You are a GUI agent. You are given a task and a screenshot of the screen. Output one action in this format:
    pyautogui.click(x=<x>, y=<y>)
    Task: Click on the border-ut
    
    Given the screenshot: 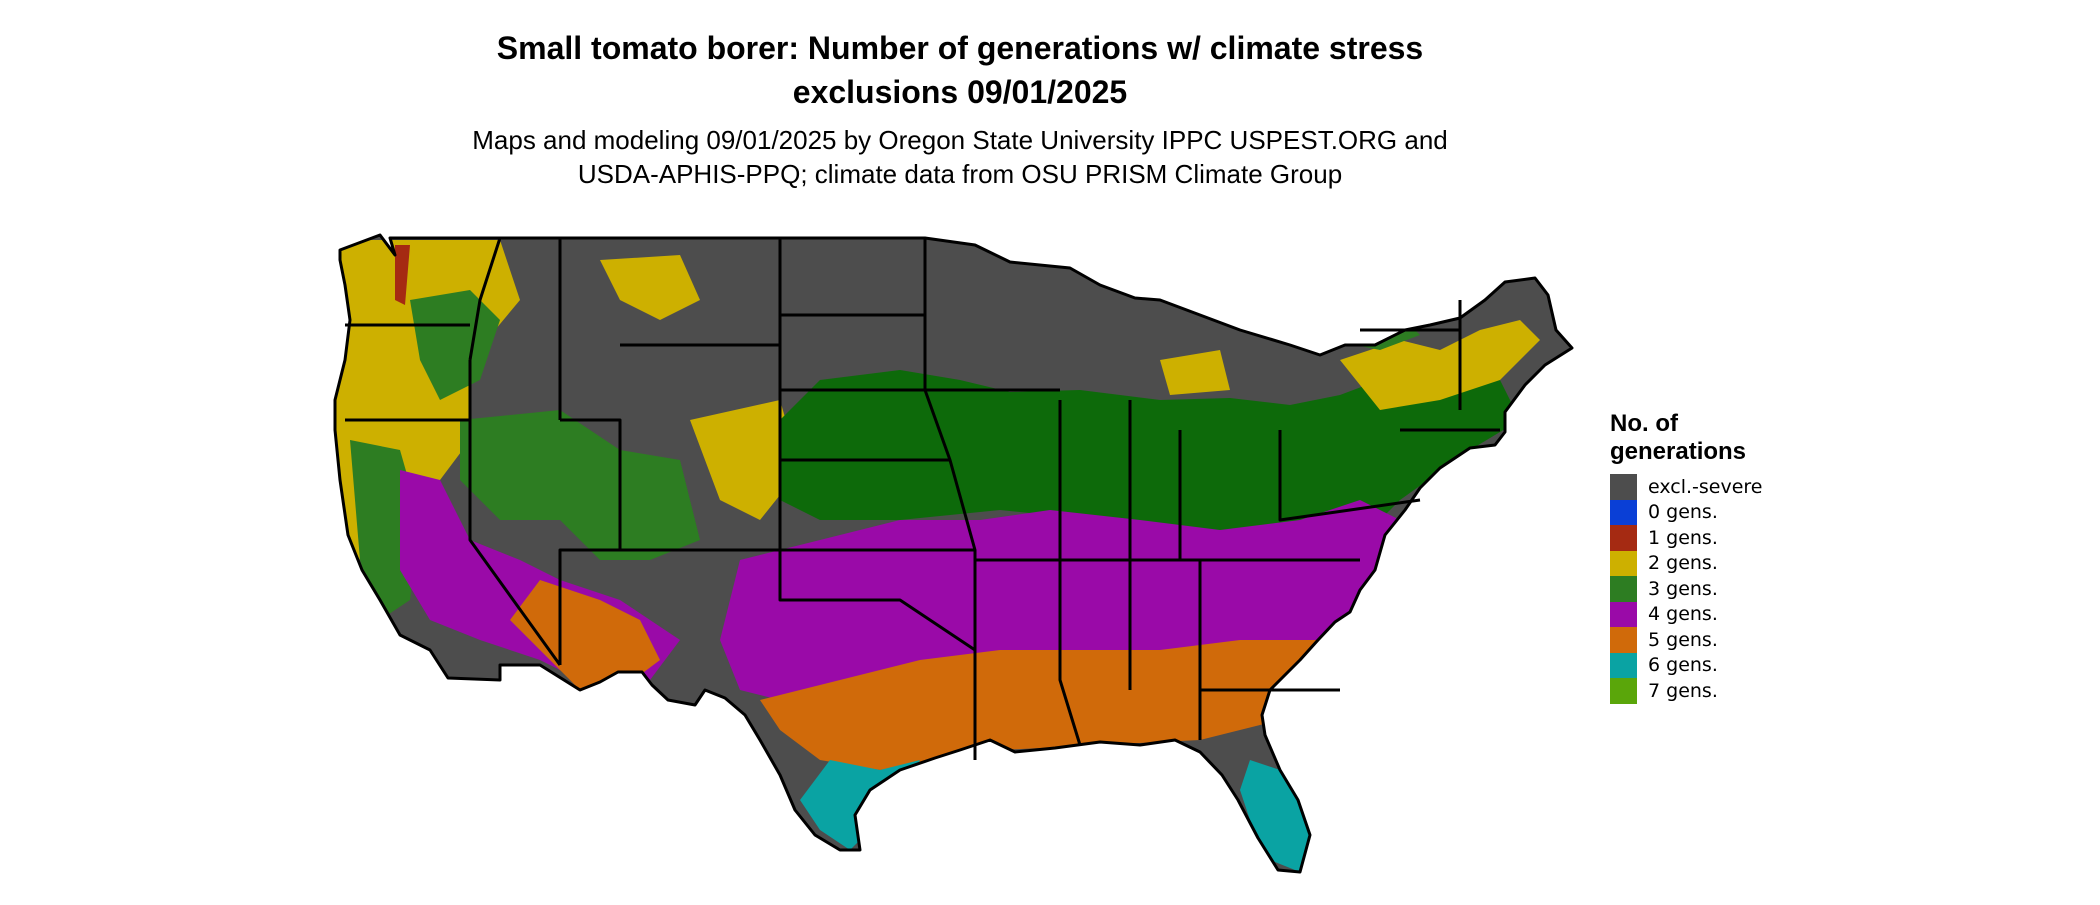 What is the action you would take?
    pyautogui.click(x=591, y=484)
    